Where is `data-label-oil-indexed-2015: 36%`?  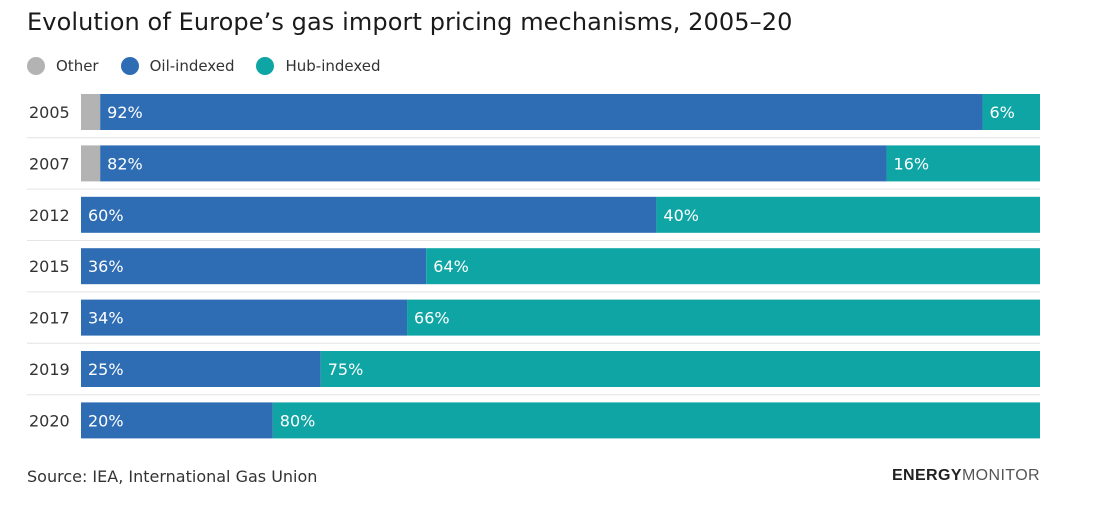
data-label-oil-indexed-2015: 36% is located at coordinates (106, 266).